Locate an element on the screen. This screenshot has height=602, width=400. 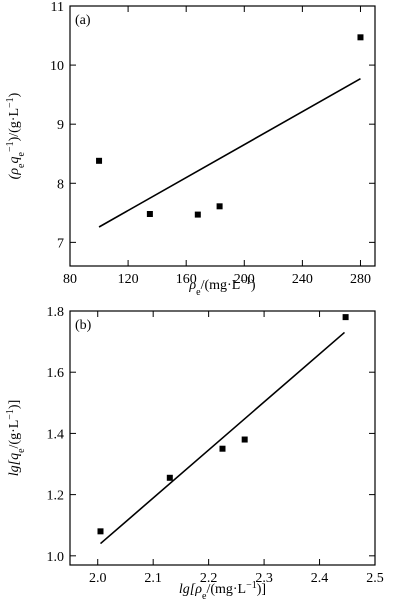
panel-label: (b) is located at coordinates (83, 325).